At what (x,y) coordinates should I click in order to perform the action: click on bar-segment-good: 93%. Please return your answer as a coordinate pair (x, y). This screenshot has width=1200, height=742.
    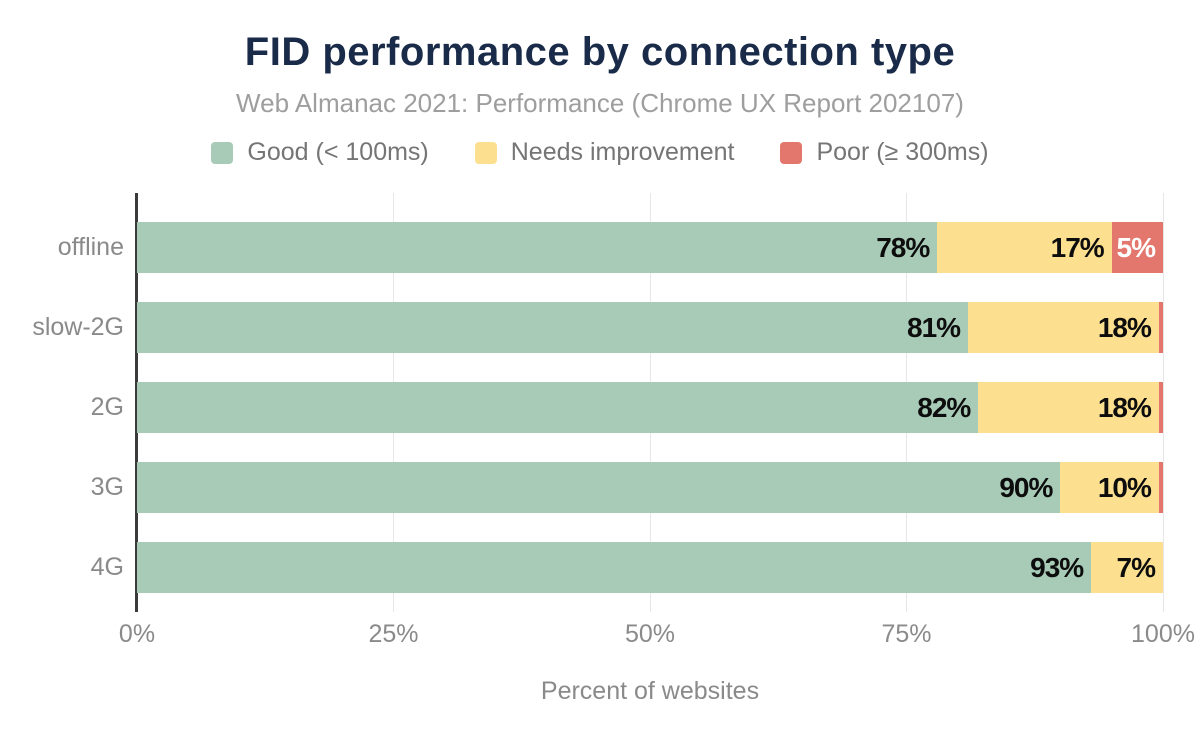
    Looking at the image, I should click on (614, 567).